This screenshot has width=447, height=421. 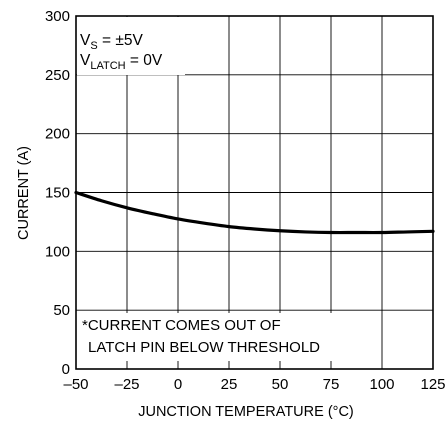 I want to click on footnote-background, so click(x=217, y=337).